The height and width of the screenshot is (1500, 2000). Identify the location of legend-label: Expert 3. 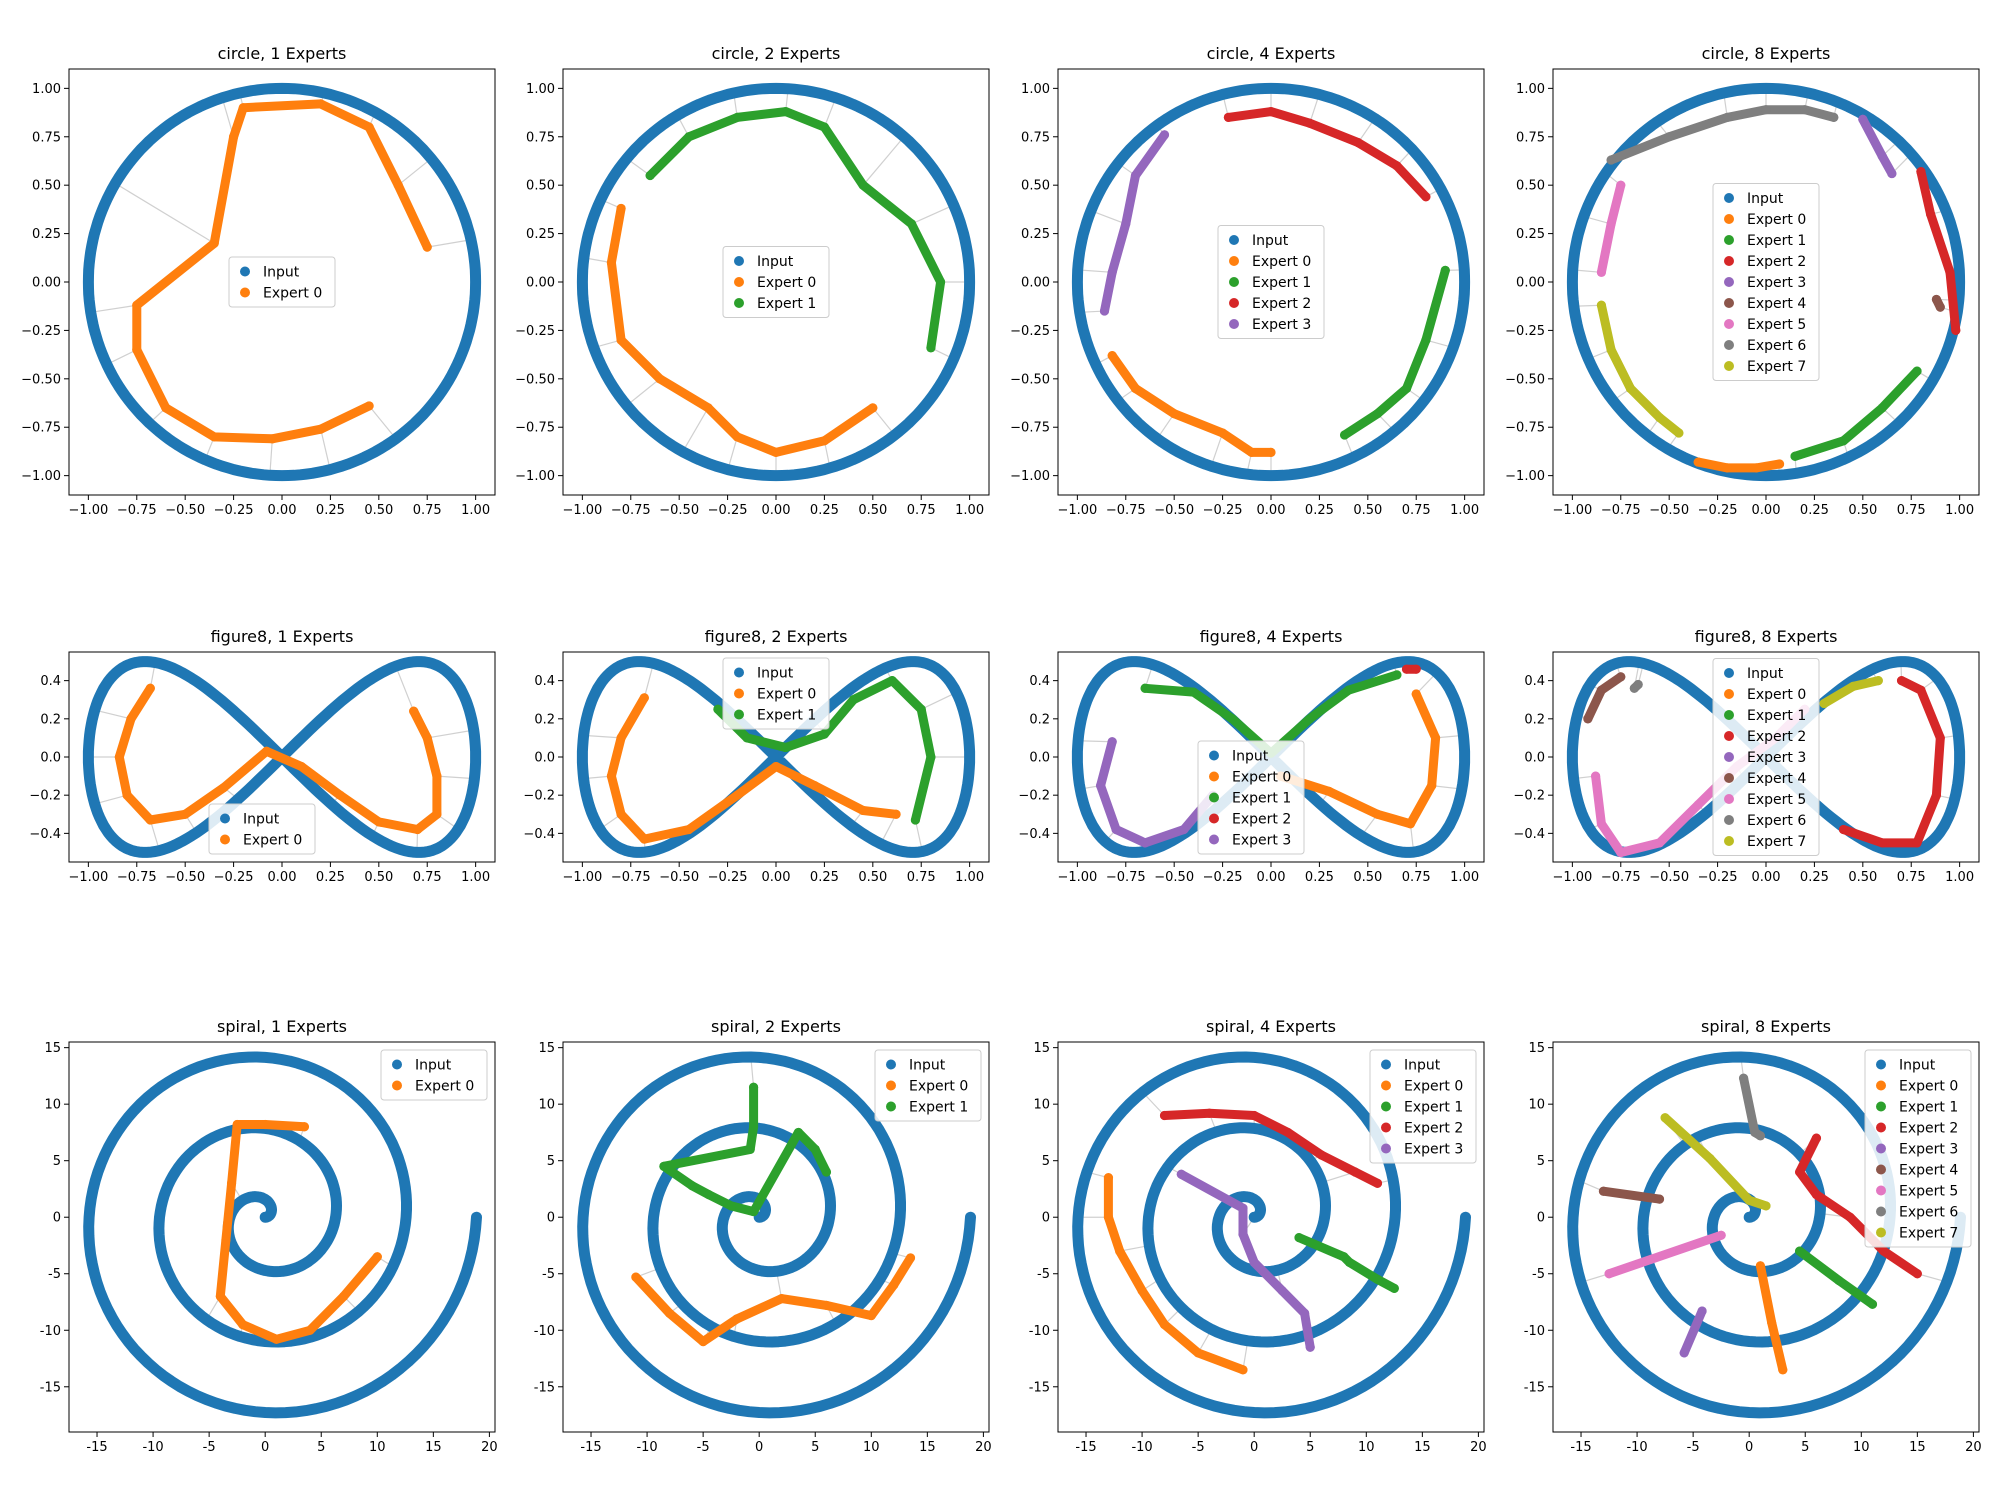
(1281, 325).